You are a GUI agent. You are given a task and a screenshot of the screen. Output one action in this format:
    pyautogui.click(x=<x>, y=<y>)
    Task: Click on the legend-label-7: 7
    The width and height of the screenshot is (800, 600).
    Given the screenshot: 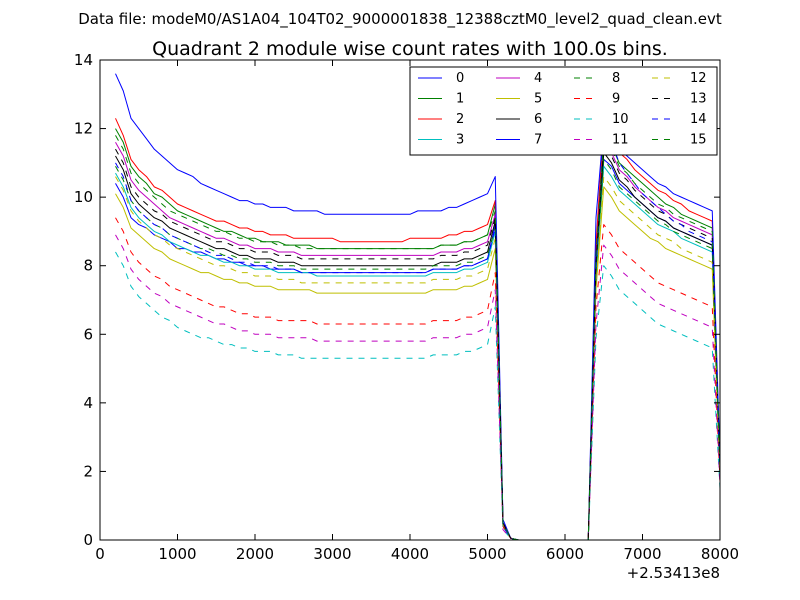 What is the action you would take?
    pyautogui.click(x=538, y=140)
    